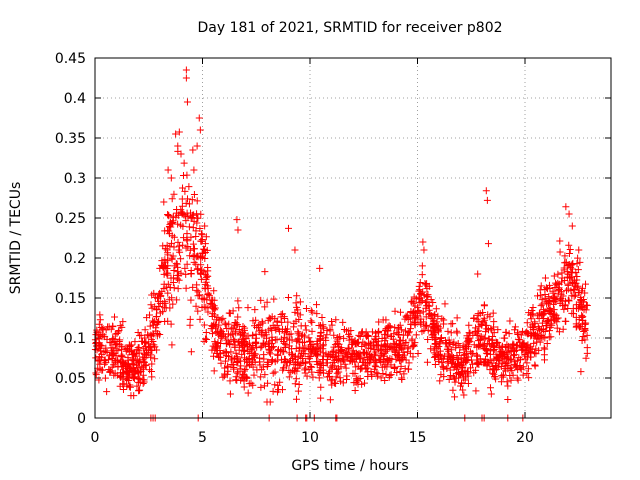  What do you see at coordinates (202, 438) in the screenshot?
I see `x-tick-label: 5` at bounding box center [202, 438].